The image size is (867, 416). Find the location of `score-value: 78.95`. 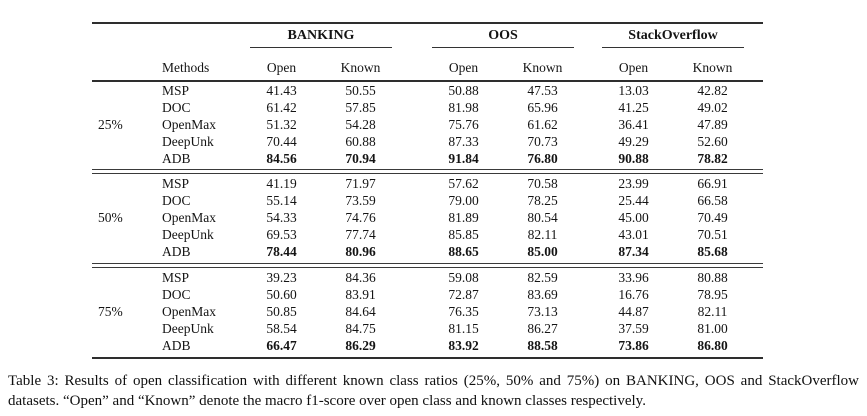

score-value: 78.95 is located at coordinates (712, 295).